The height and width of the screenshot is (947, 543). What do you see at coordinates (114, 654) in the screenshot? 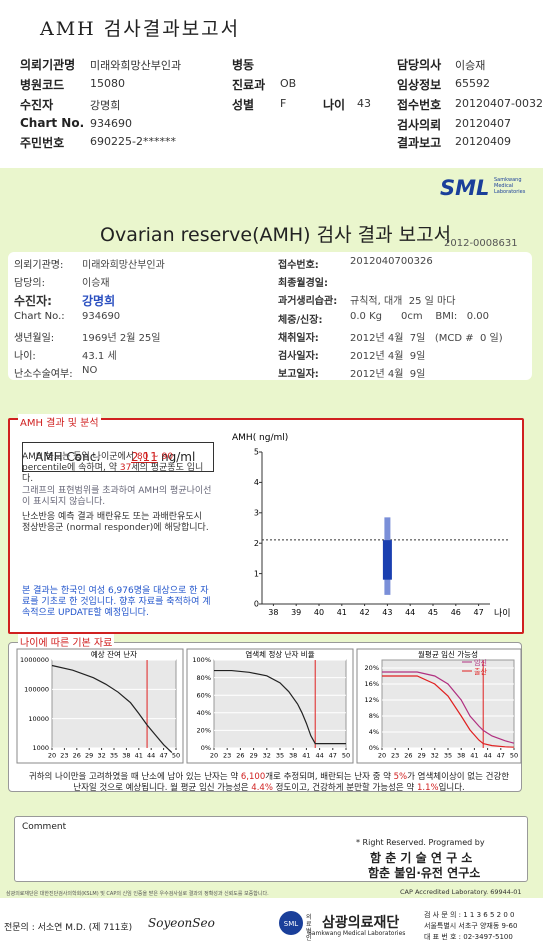
I see `chart-title: 예상 잔여 난자` at bounding box center [114, 654].